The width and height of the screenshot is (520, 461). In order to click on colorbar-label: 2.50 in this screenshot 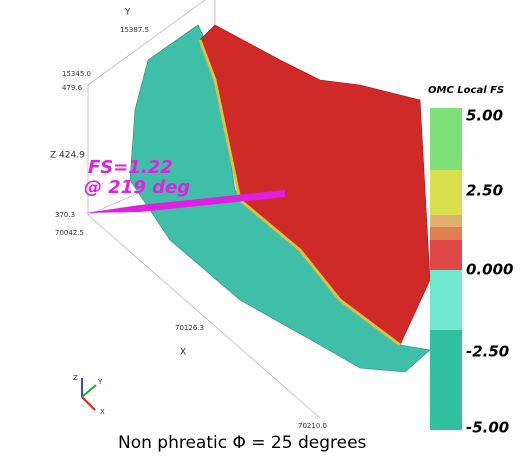, I will do `click(484, 191)`.